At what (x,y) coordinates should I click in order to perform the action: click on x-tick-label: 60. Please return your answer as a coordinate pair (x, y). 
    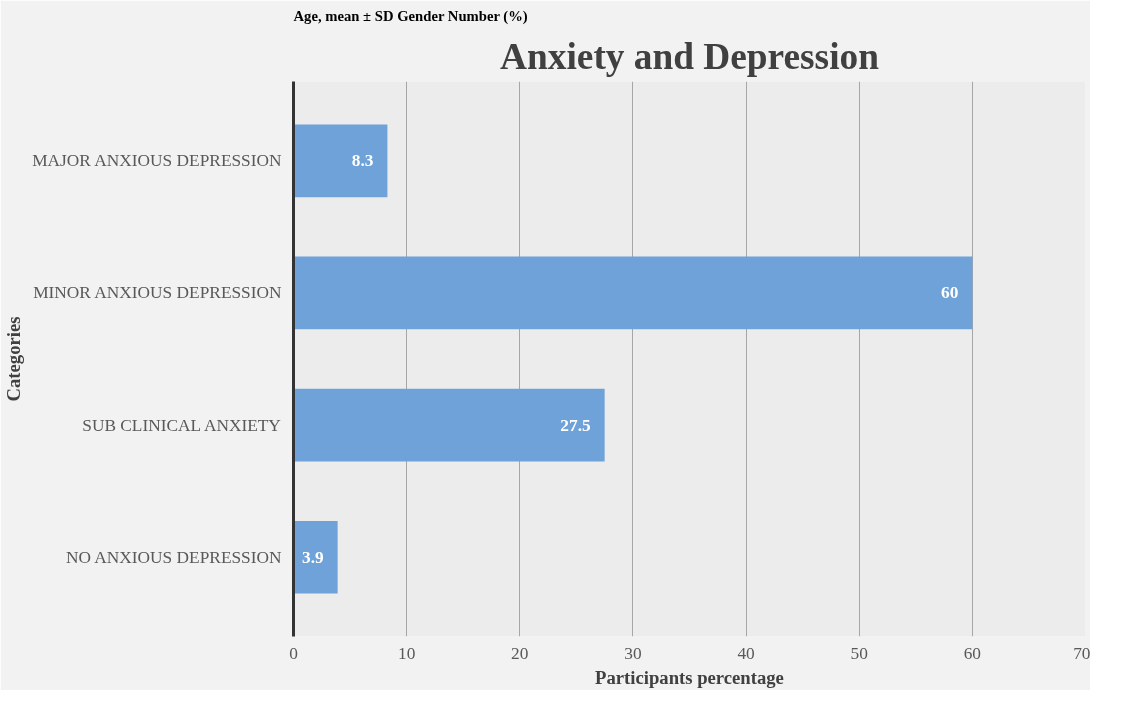
    Looking at the image, I should click on (972, 653).